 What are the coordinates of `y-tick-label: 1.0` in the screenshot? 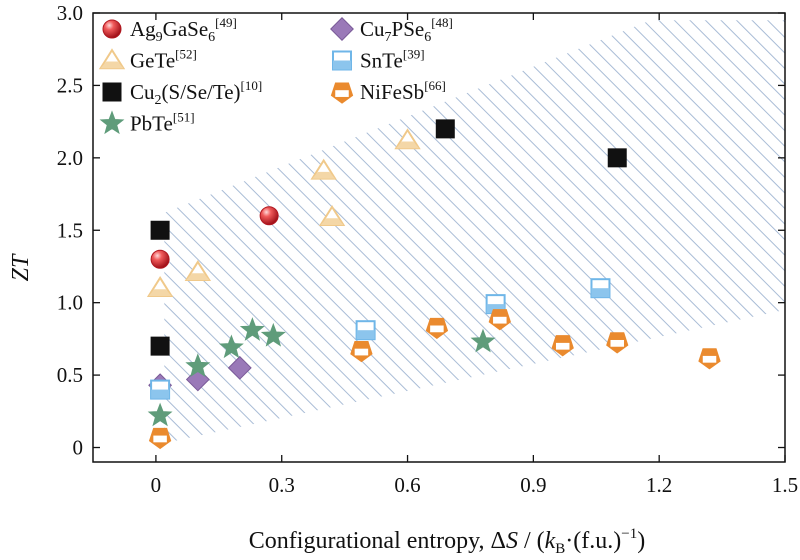 It's located at (70, 303).